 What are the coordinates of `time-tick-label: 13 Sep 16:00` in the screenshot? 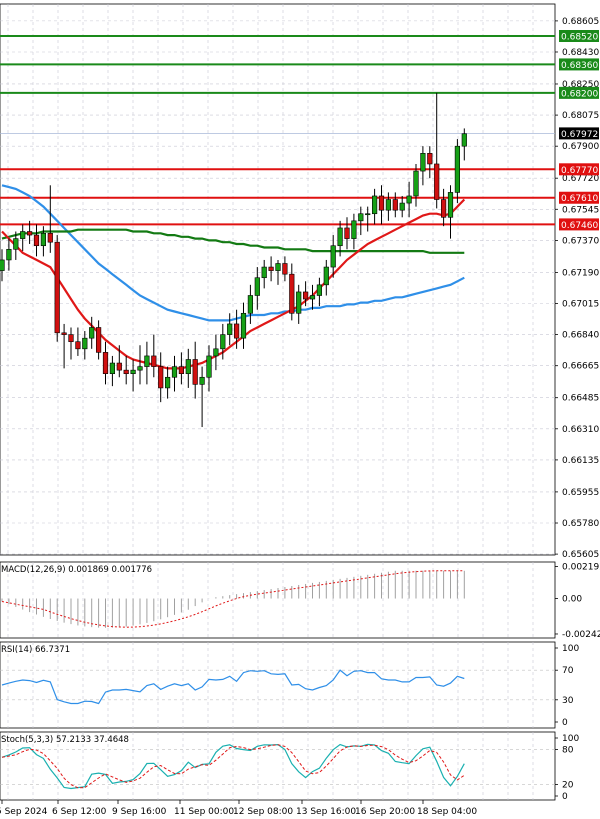 It's located at (326, 812).